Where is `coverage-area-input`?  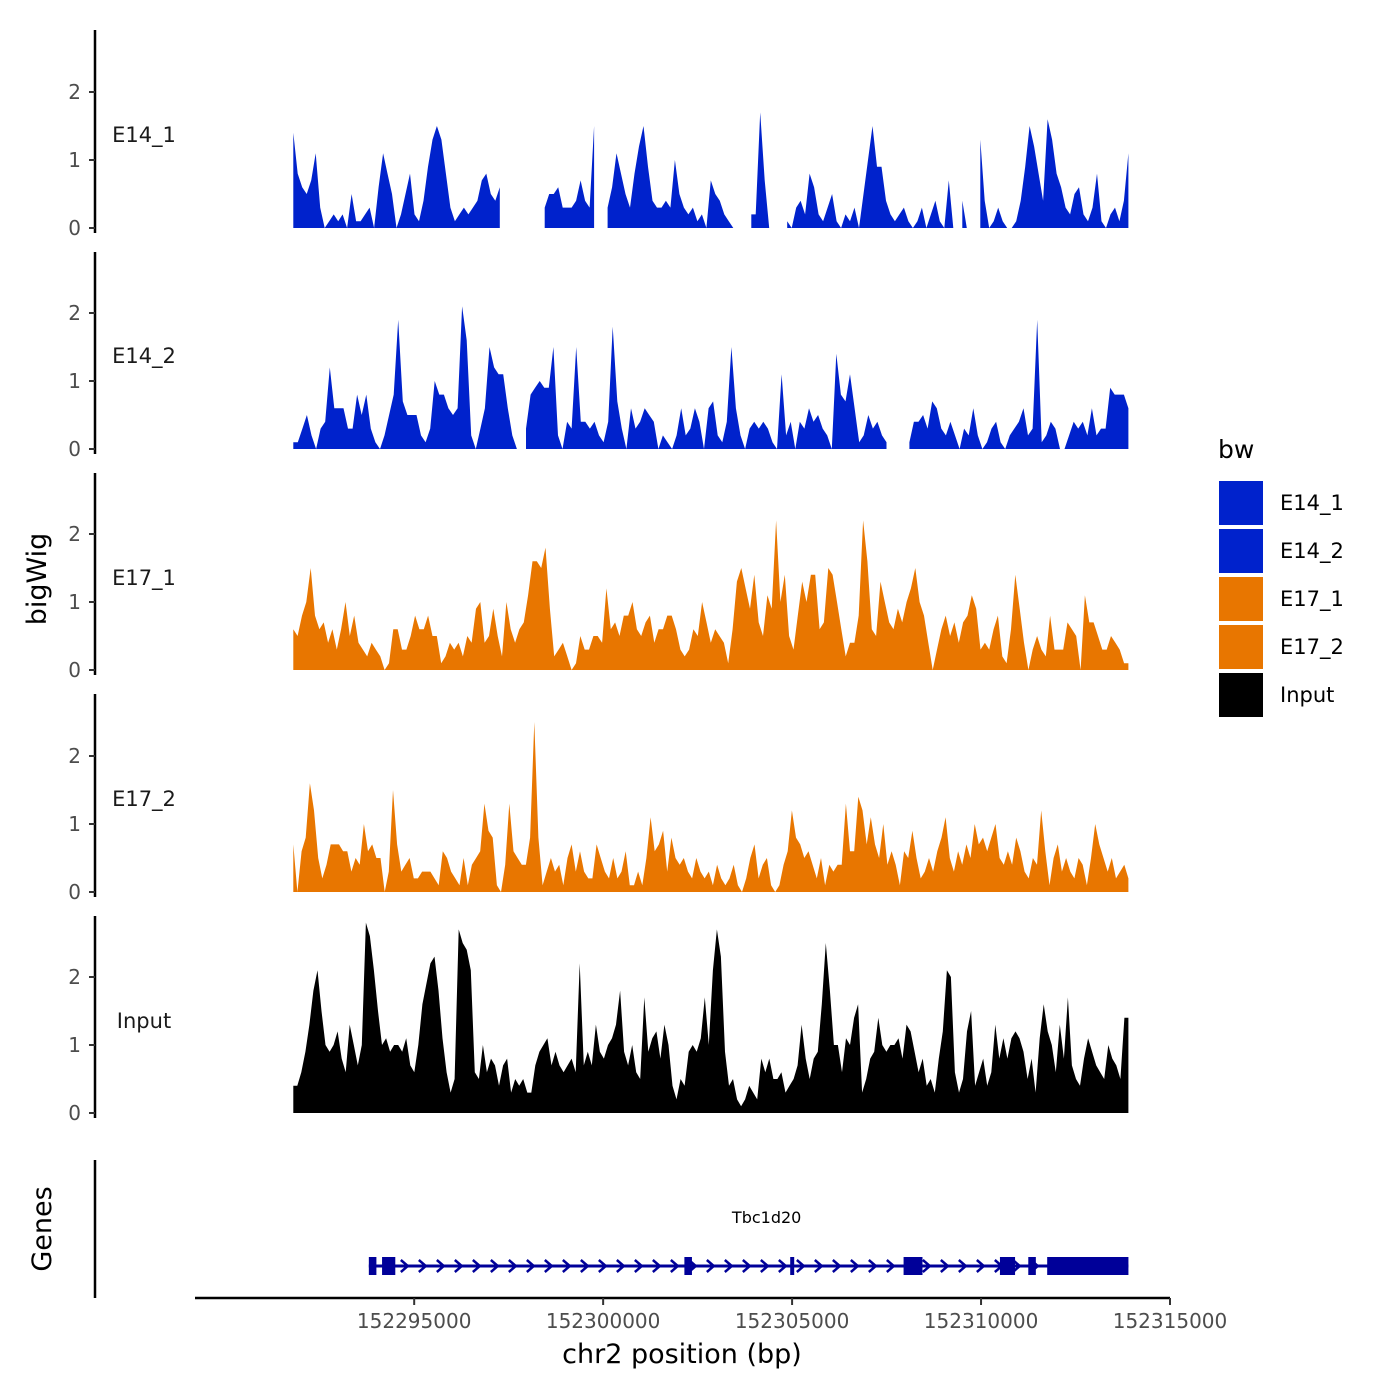
coverage-area-input is located at coordinates (711, 1017).